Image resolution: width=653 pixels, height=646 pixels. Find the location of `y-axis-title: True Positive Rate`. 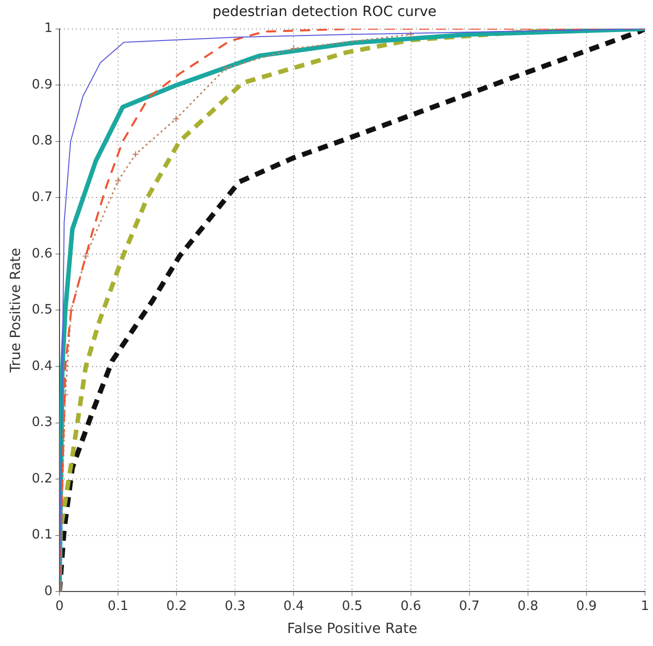

y-axis-title: True Positive Rate is located at coordinates (16, 311).